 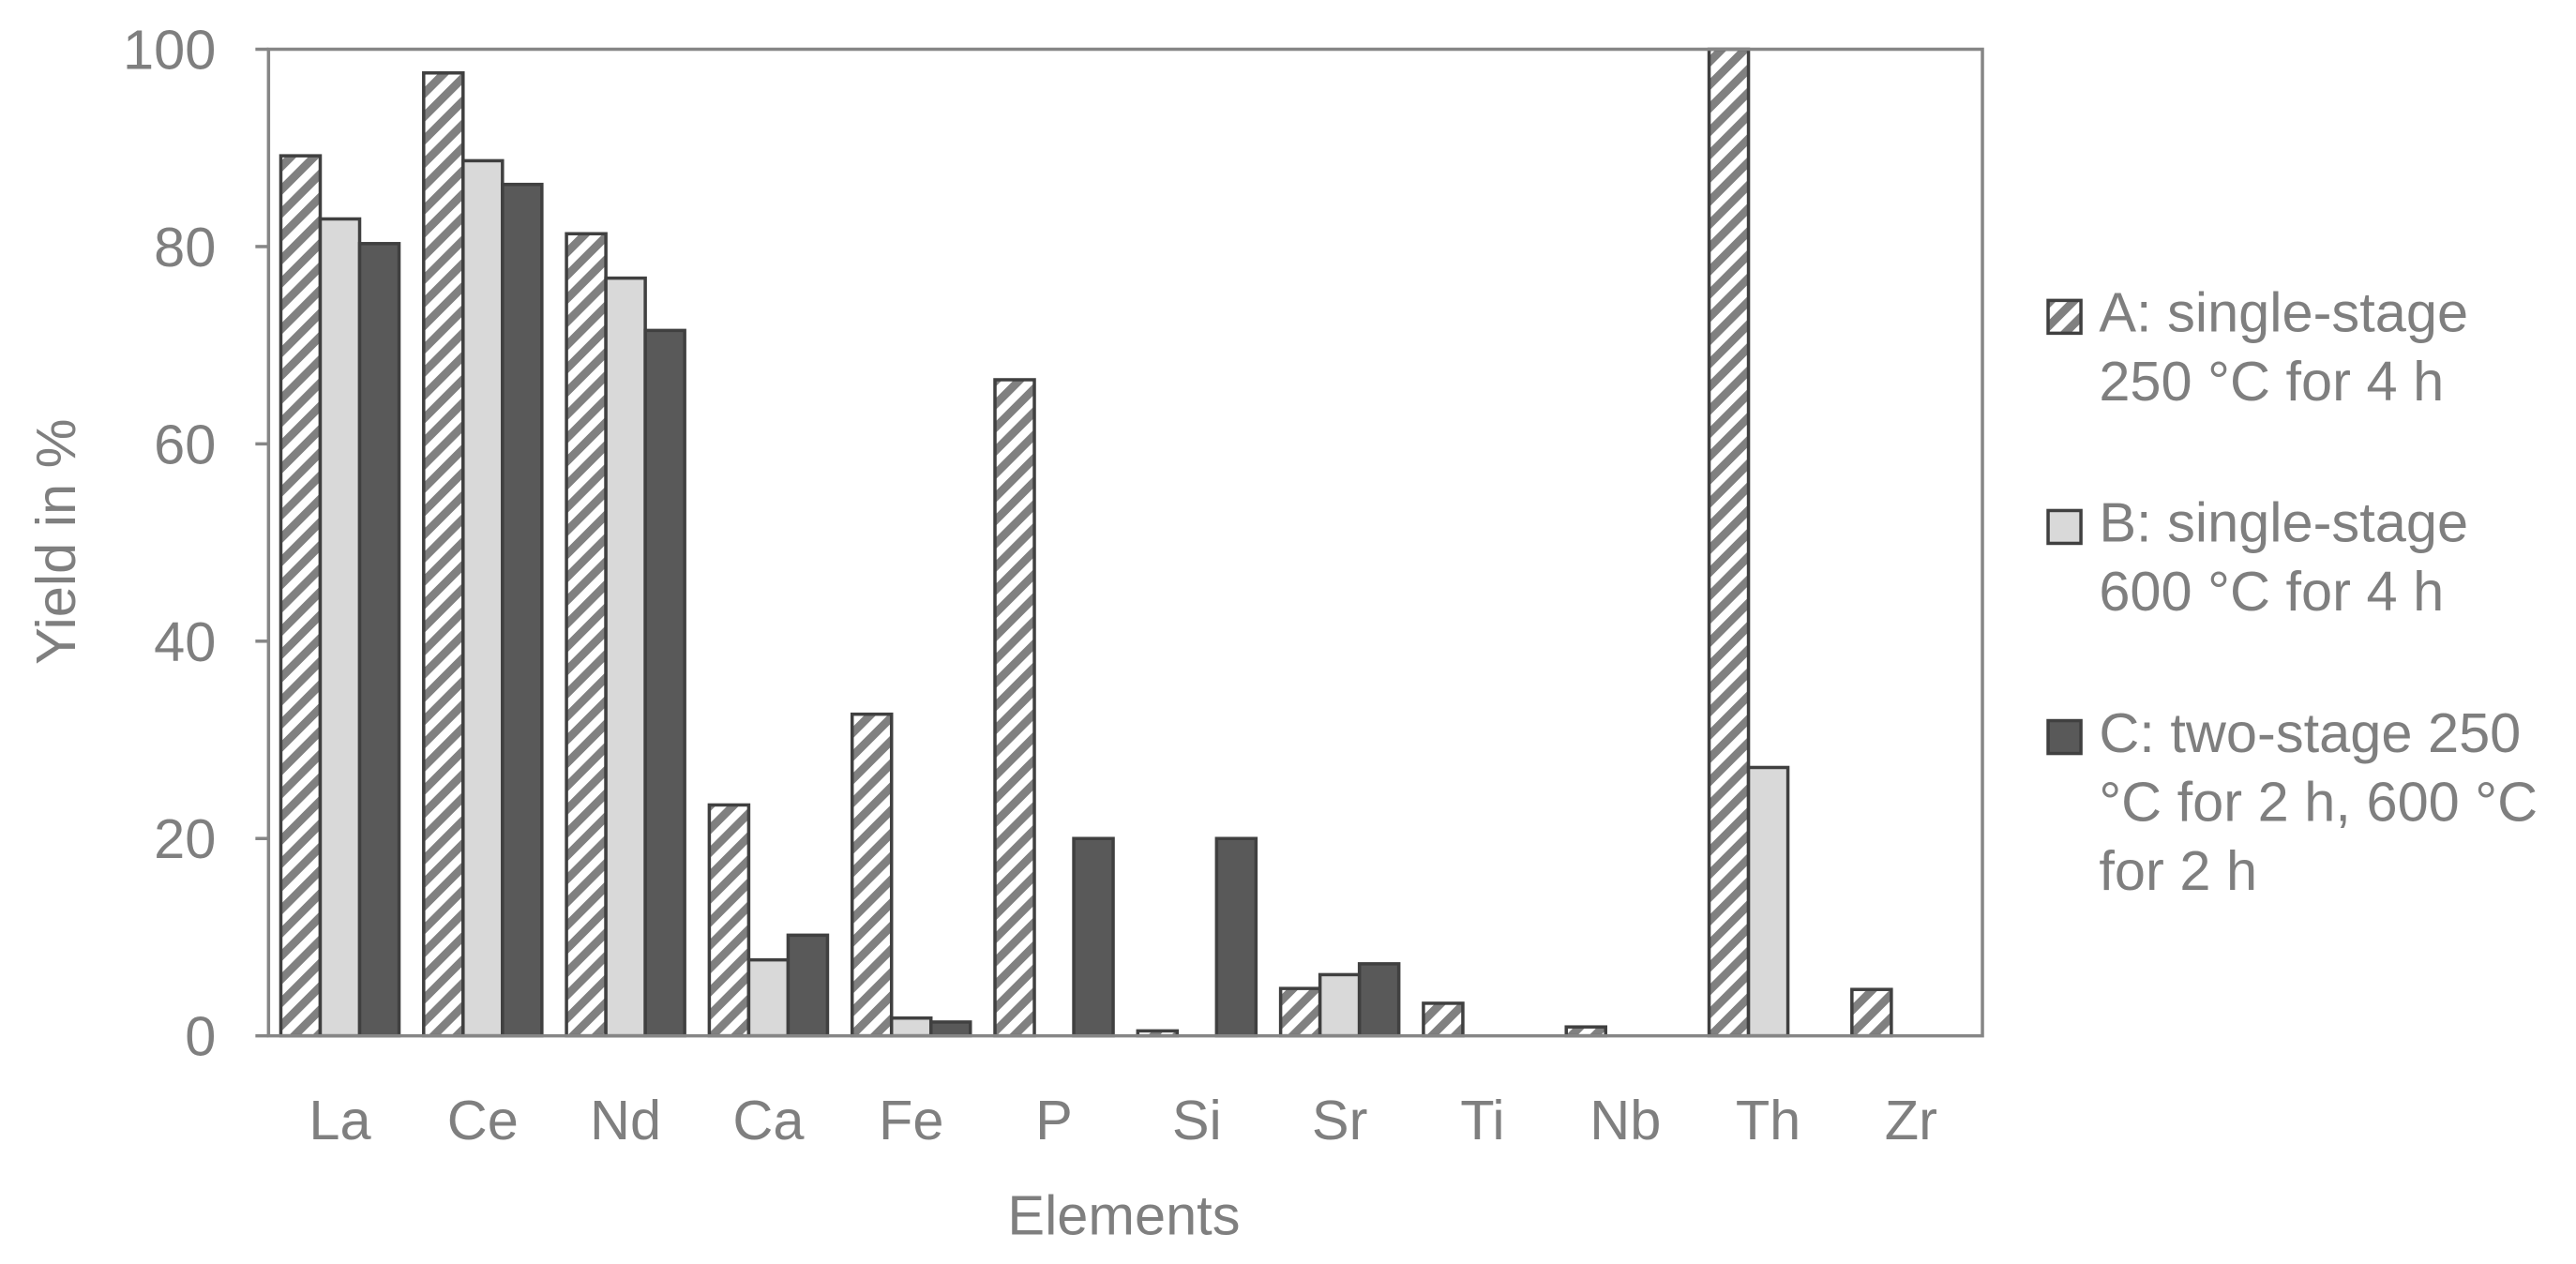 What do you see at coordinates (185, 247) in the screenshot?
I see `y-tick-label: 80` at bounding box center [185, 247].